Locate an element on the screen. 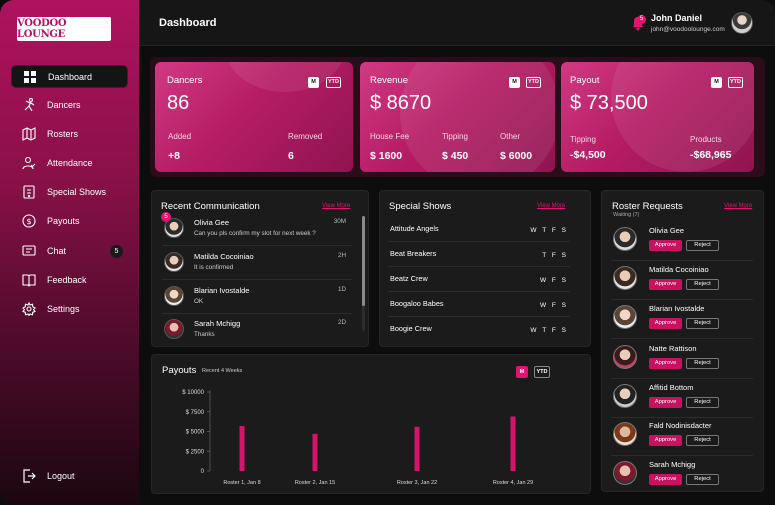 This screenshot has height=505, width=775. chart-subtitle: Recent 4 Weeks is located at coordinates (222, 371).